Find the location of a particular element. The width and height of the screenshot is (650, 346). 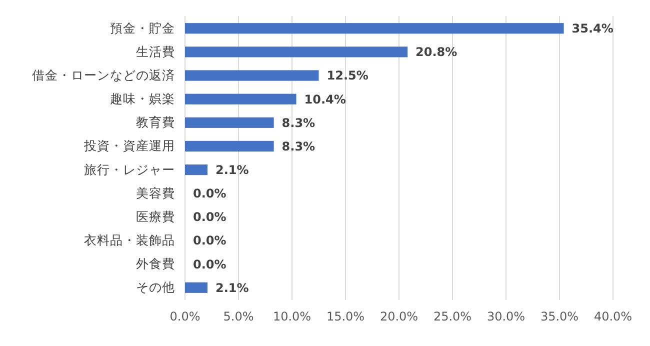

data-label: 35.4% is located at coordinates (593, 29).